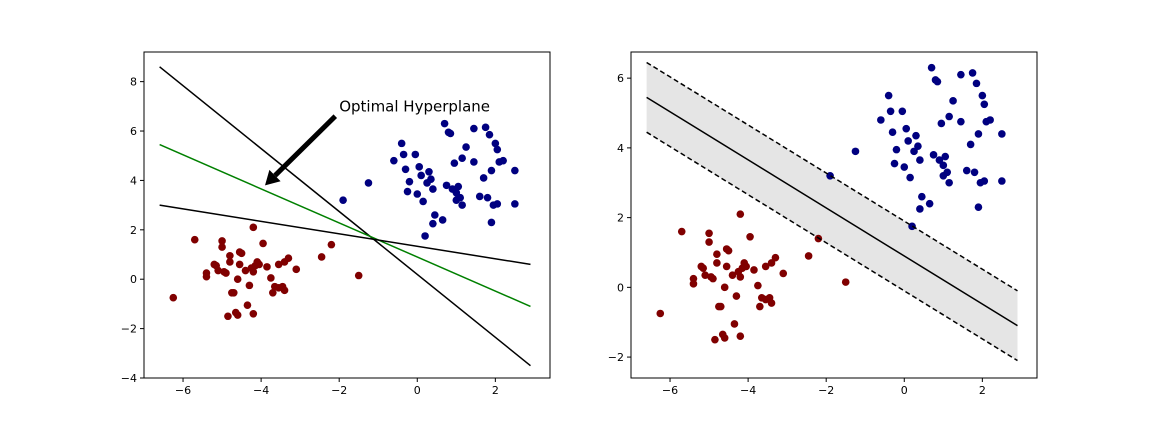 The image size is (1152, 432). What do you see at coordinates (616, 357) in the screenshot?
I see `chart2-y-tick-label: −2` at bounding box center [616, 357].